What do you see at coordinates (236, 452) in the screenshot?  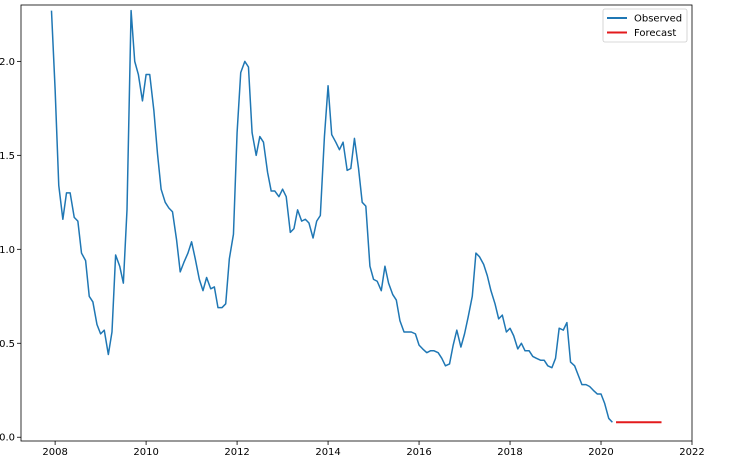 I see `x-tick-label: 2012` at bounding box center [236, 452].